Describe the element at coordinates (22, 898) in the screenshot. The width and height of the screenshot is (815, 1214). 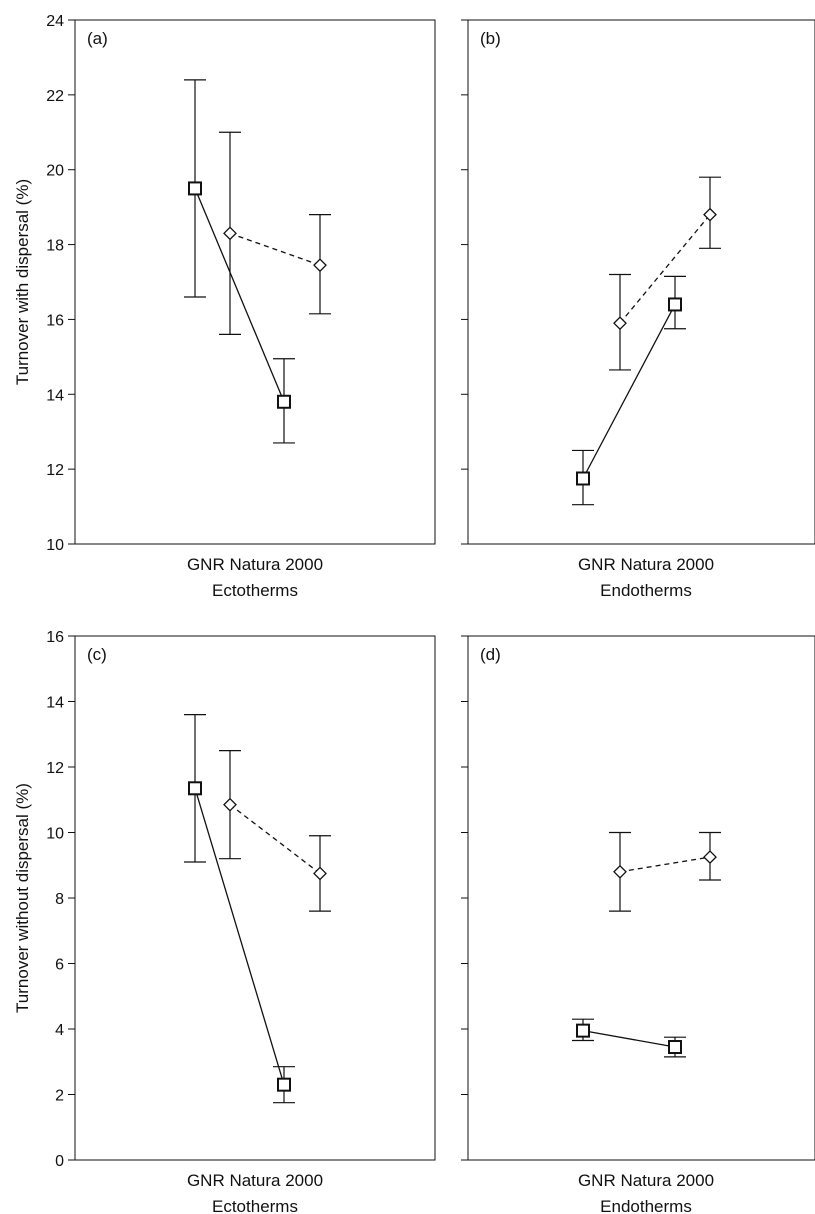
I see `y-axis-title: Turnover without dispersal (%)` at that location.